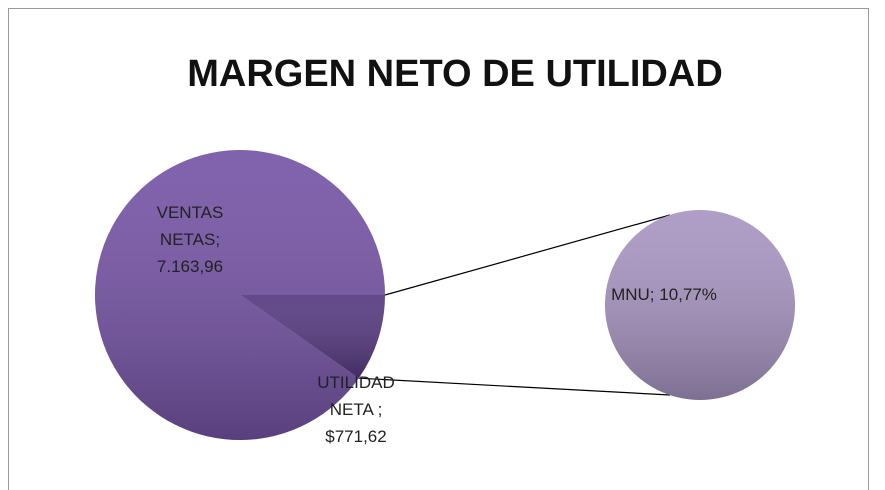  I want to click on data-label: VENTAS NETAS; 7.163,96, so click(190, 239).